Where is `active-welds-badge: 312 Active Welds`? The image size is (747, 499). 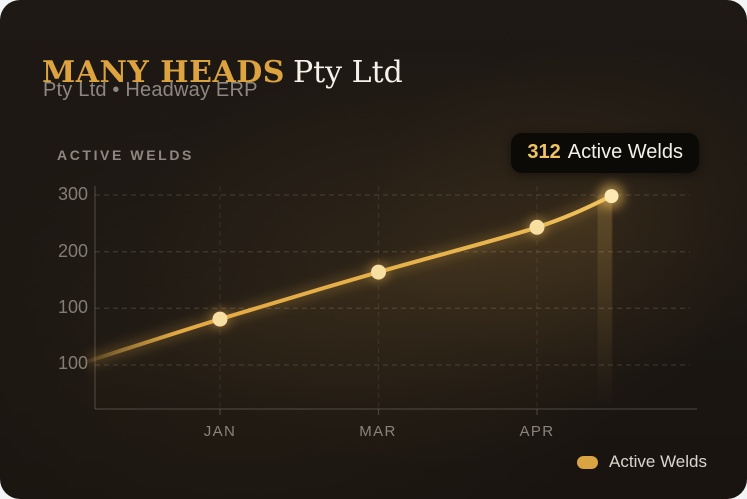
active-welds-badge: 312 Active Welds is located at coordinates (605, 153).